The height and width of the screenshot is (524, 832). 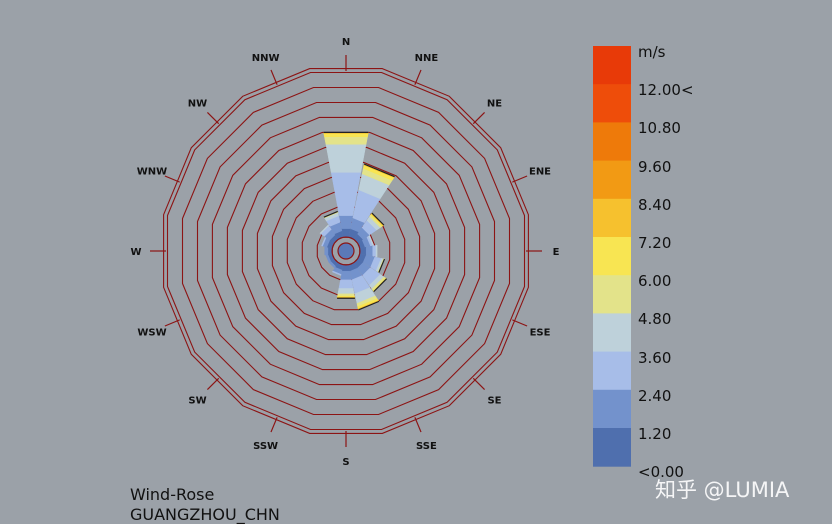 What do you see at coordinates (266, 58) in the screenshot?
I see `direction-label-nnw: NNW` at bounding box center [266, 58].